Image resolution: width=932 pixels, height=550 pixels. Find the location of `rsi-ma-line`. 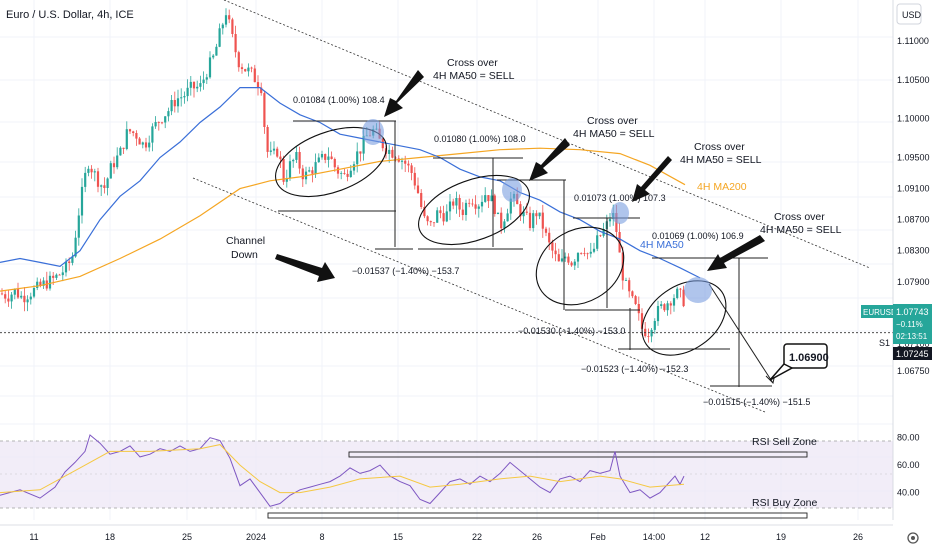

rsi-ma-line is located at coordinates (342, 469).